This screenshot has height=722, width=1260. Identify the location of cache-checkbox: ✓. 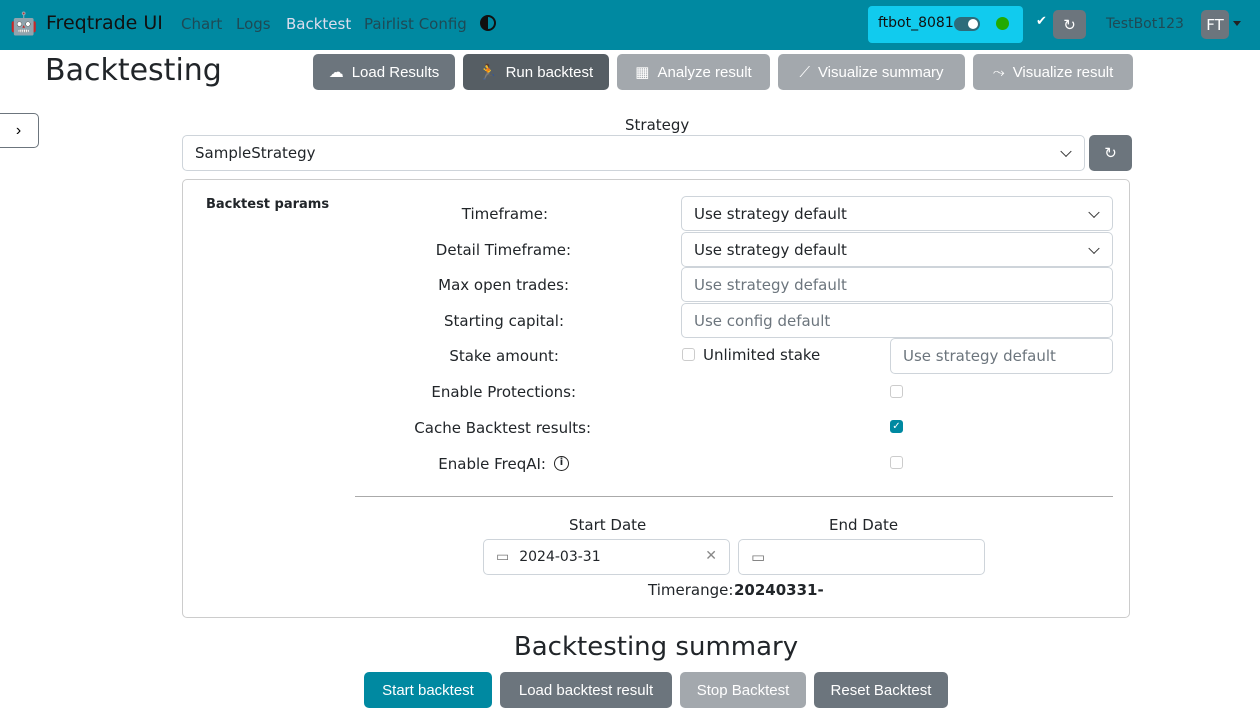
(896, 426).